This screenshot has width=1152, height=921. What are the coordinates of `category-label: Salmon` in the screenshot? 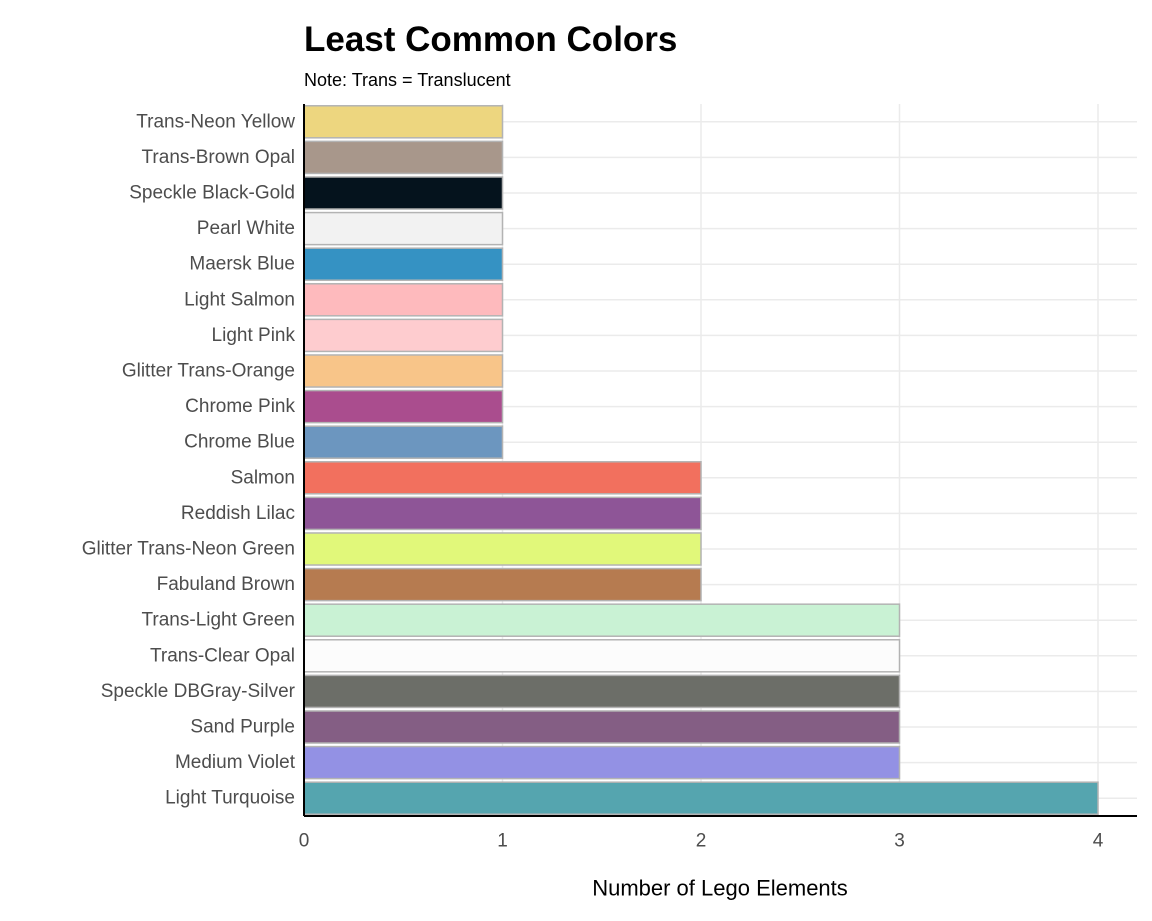 It's located at (263, 477).